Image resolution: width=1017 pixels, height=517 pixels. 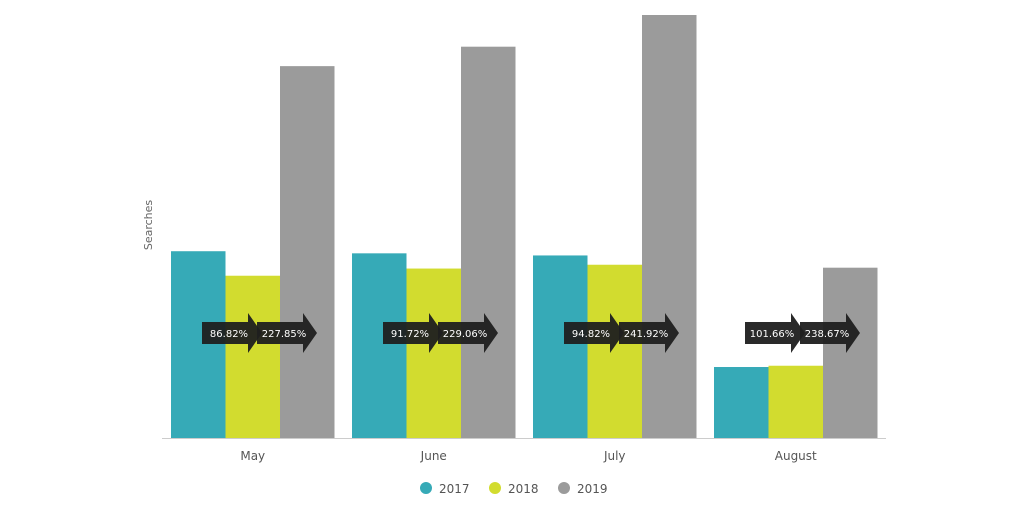 What do you see at coordinates (796, 401) in the screenshot?
I see `bar-august-2018` at bounding box center [796, 401].